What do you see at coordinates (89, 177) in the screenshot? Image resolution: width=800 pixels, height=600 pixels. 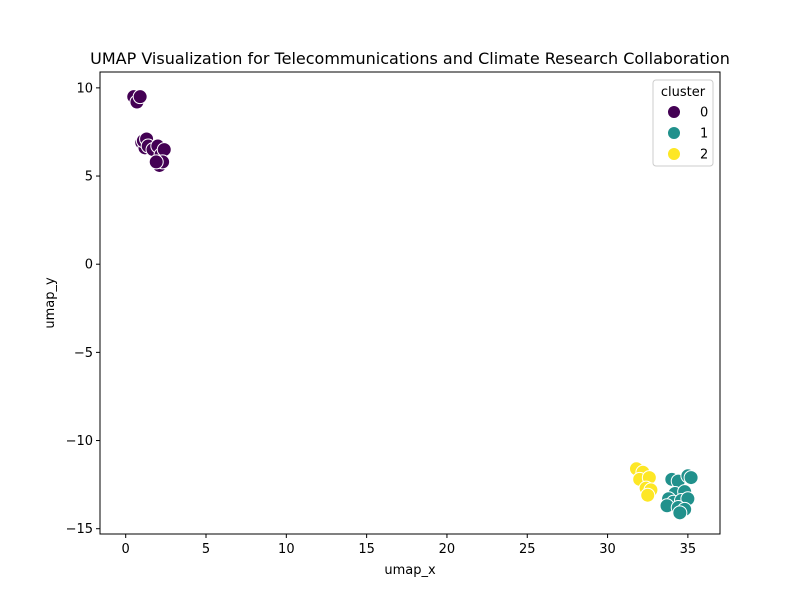 I see `y-tick-label: 5` at bounding box center [89, 177].